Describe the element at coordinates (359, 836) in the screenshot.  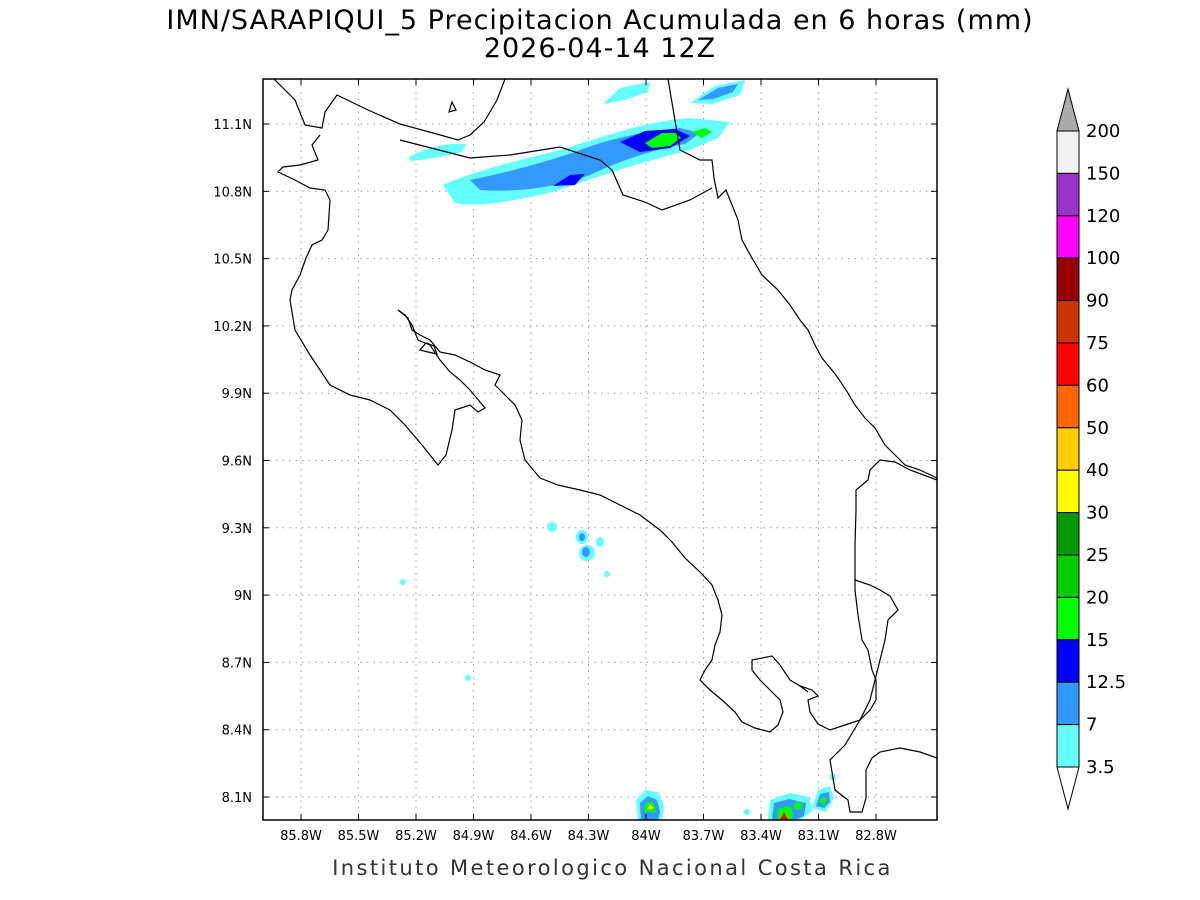
I see `lon-tick-label: 85.5W` at that location.